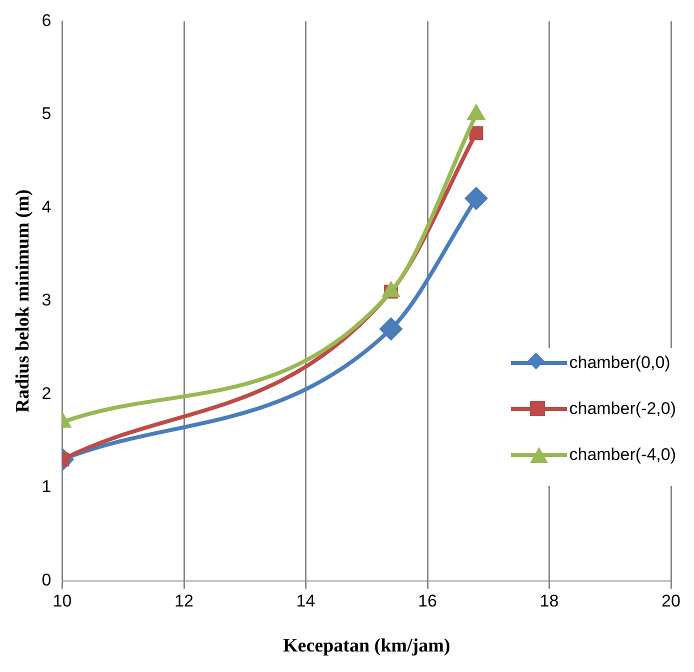 The width and height of the screenshot is (694, 672). Describe the element at coordinates (427, 601) in the screenshot. I see `x-tick-label: 16` at that location.